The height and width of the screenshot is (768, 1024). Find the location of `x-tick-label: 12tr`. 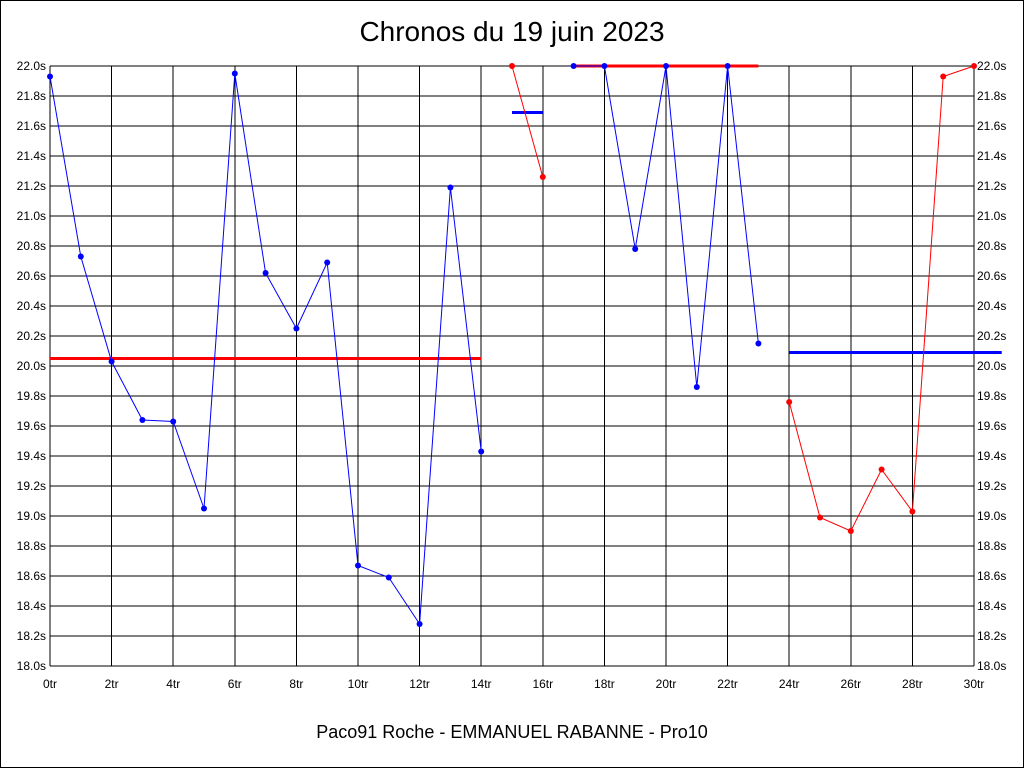

x-tick-label: 12tr is located at coordinates (419, 684).